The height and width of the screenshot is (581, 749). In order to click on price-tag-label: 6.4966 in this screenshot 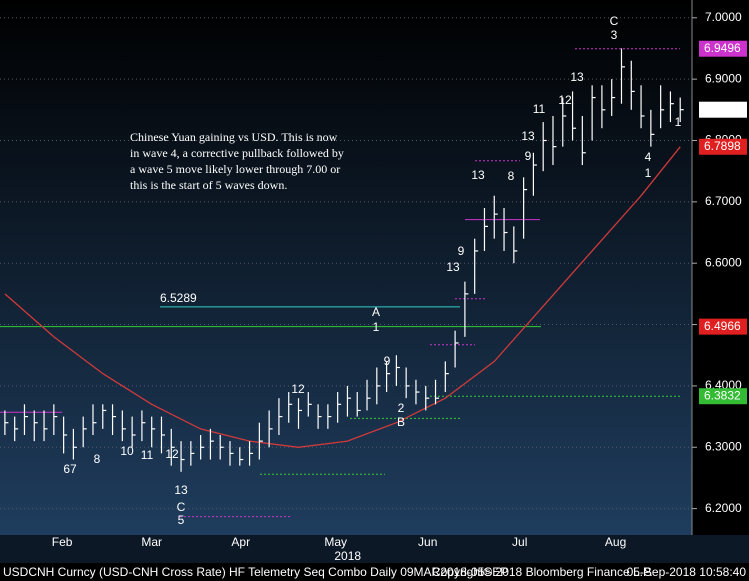, I will do `click(722, 326)`.